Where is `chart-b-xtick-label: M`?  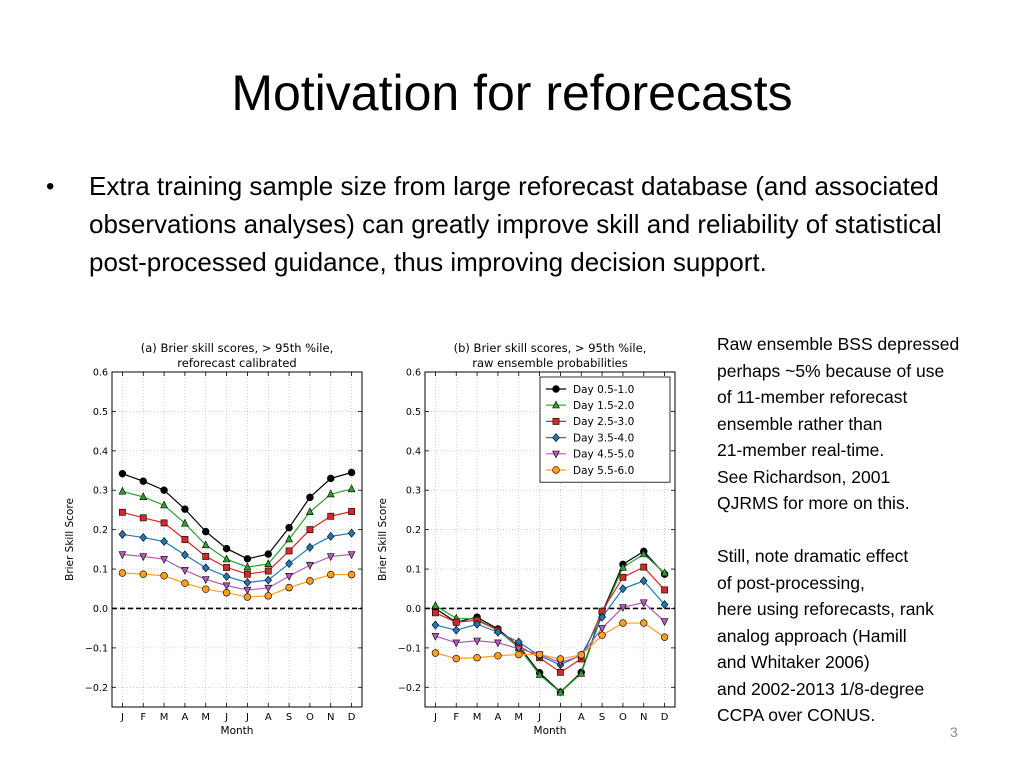
chart-b-xtick-label: M is located at coordinates (477, 717).